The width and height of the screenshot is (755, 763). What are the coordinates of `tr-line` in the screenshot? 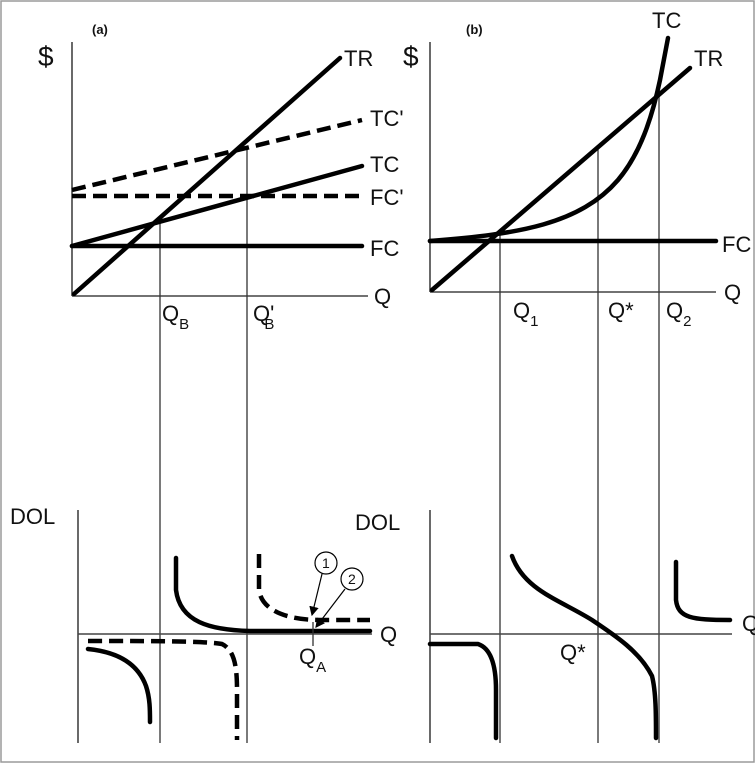 It's located at (207, 176).